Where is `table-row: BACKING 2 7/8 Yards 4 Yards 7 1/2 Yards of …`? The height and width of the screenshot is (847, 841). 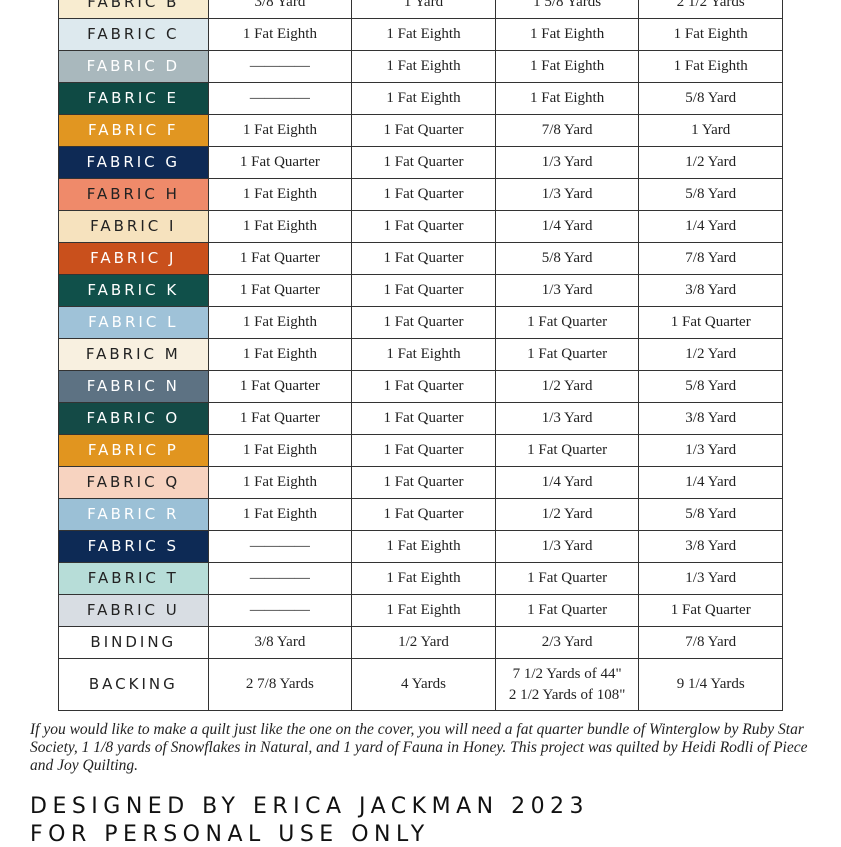
table-row: BACKING 2 7/8 Yards 4 Yards 7 1/2 Yards of … is located at coordinates (421, 685).